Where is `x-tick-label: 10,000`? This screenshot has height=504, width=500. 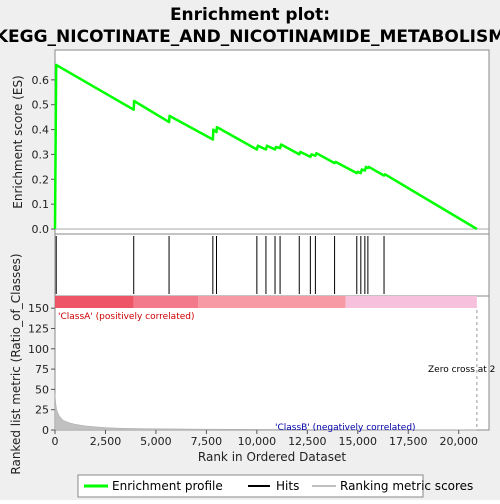 x-tick-label: 10,000 is located at coordinates (257, 441).